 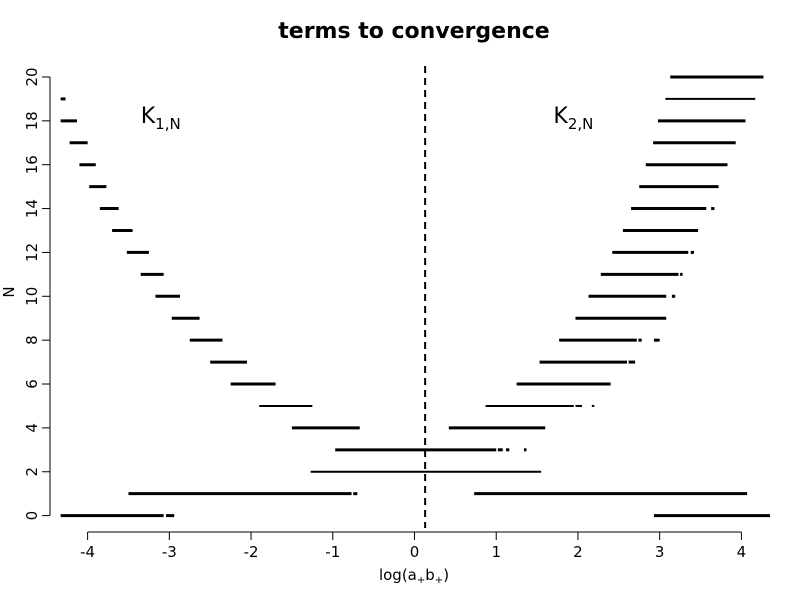 I want to click on y-tick-label: 16, so click(x=32, y=164).